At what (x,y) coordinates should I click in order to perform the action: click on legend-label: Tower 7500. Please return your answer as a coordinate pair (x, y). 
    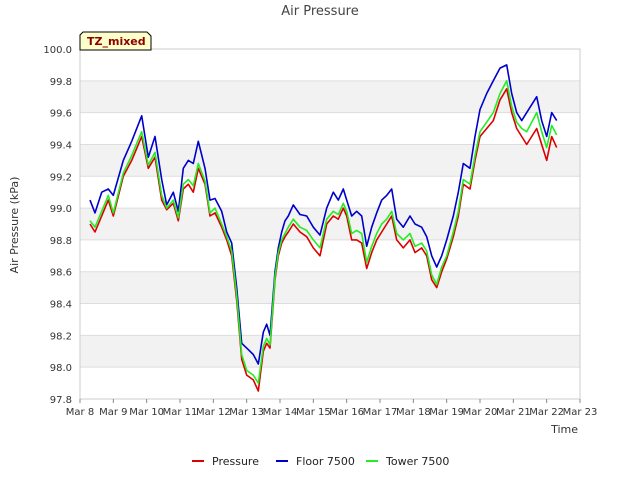
    Looking at the image, I should click on (417, 461).